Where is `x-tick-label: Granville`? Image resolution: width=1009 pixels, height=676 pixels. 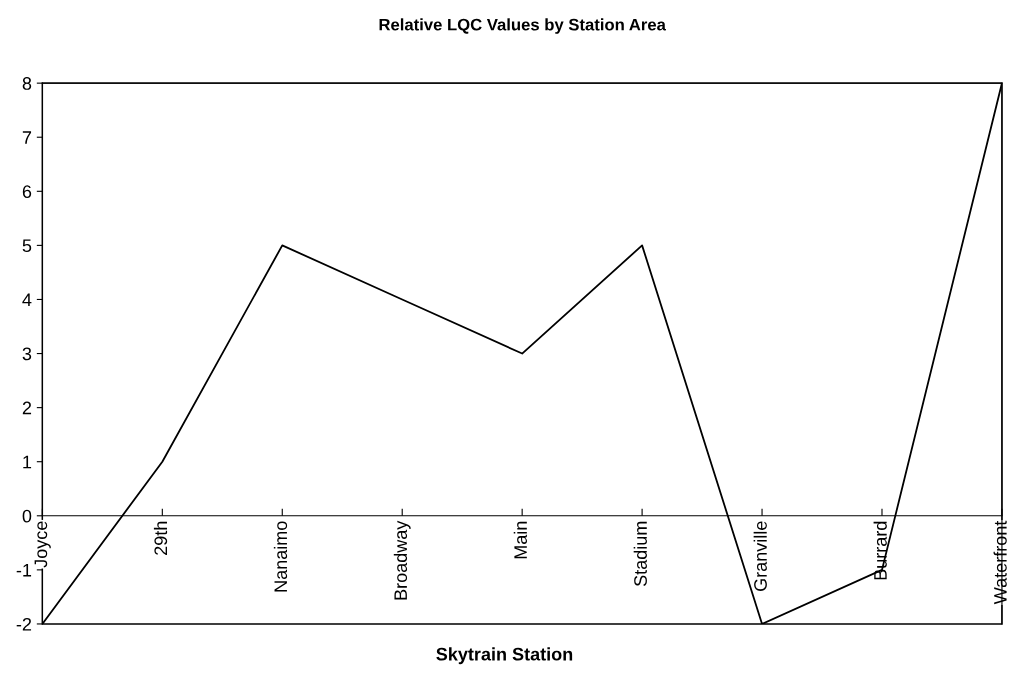 x-tick-label: Granville is located at coordinates (760, 556).